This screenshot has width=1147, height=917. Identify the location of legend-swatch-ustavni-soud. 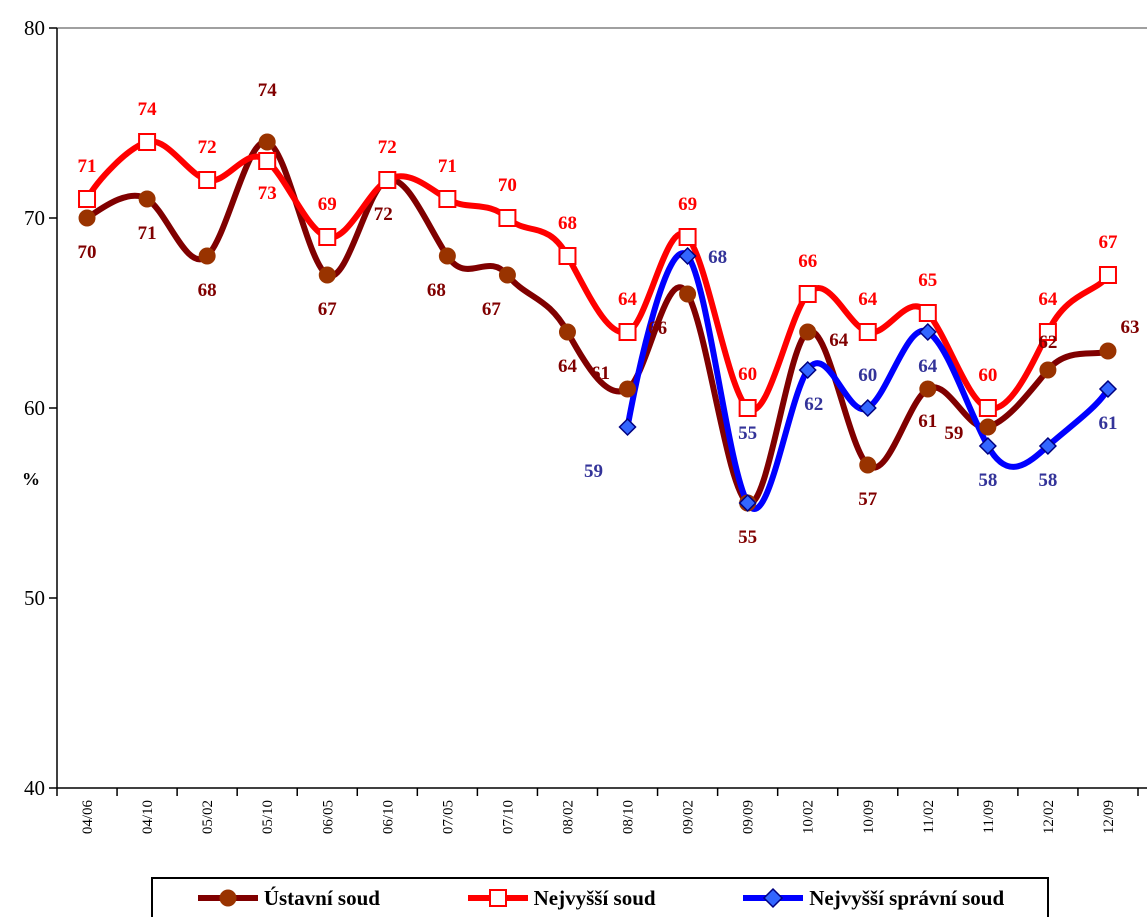
(227, 898).